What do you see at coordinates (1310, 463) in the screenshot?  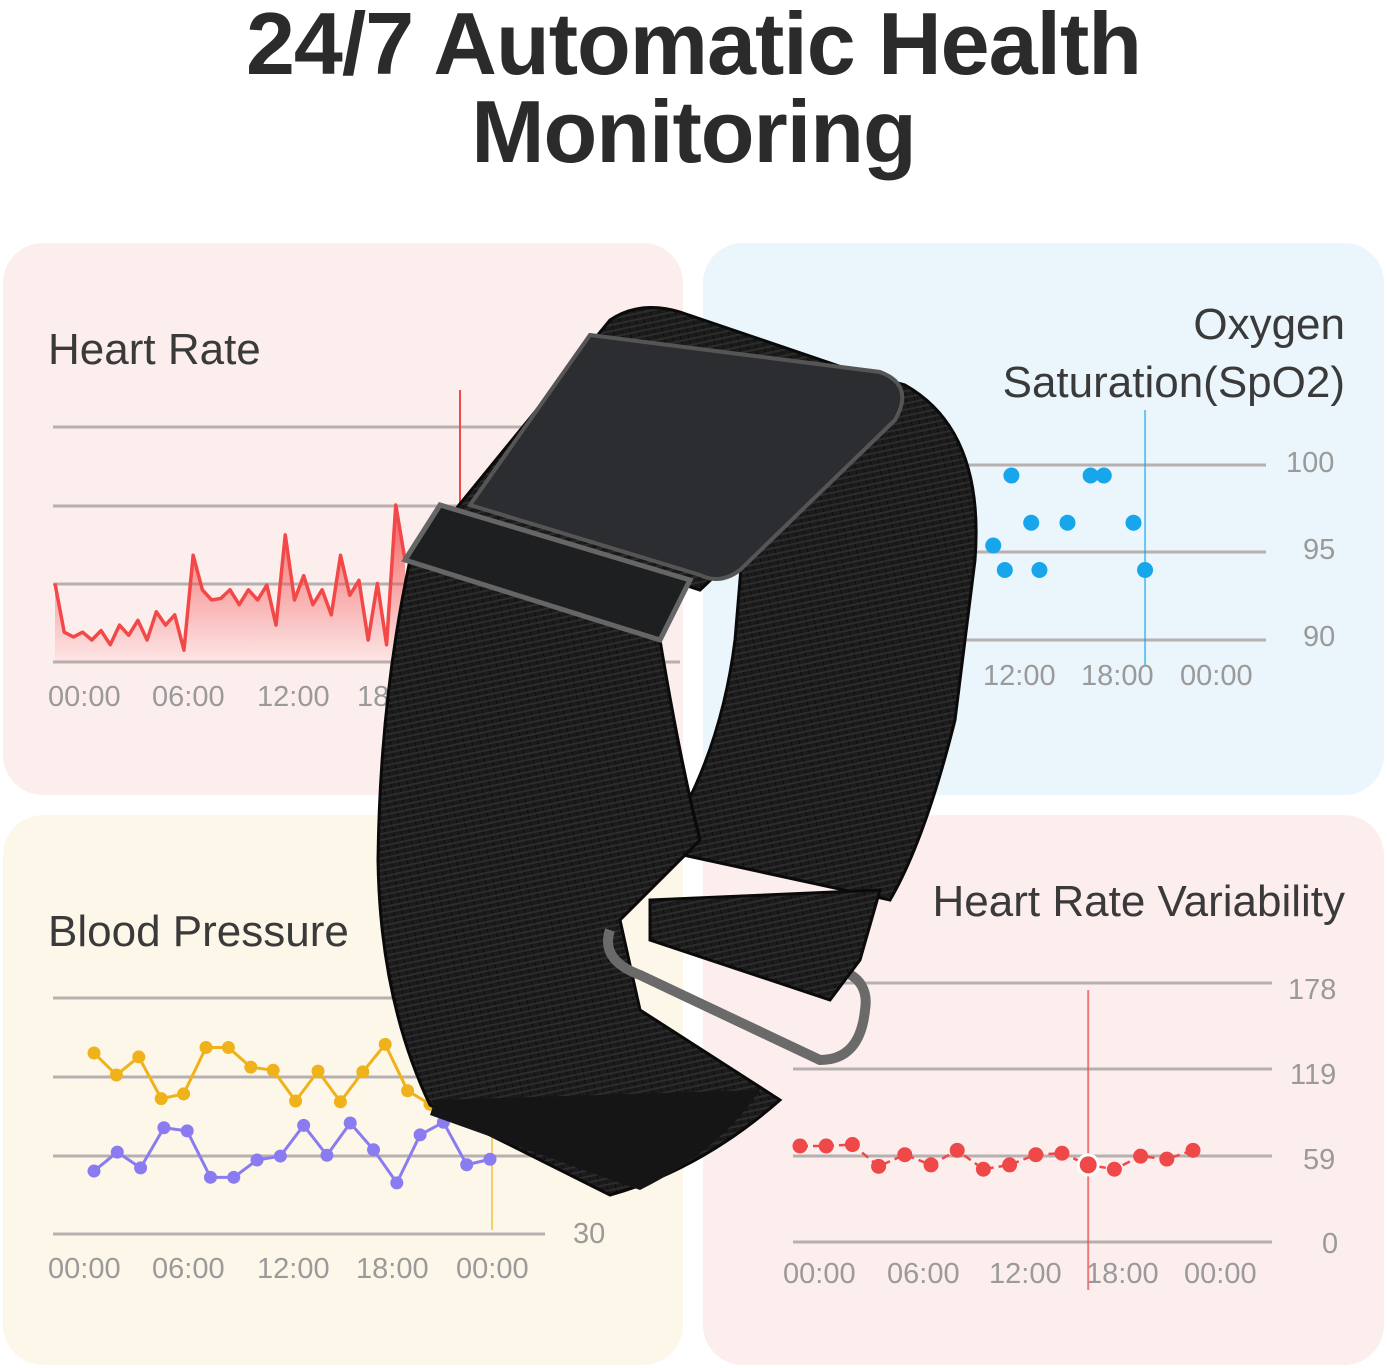 I see `y-tick: 100` at bounding box center [1310, 463].